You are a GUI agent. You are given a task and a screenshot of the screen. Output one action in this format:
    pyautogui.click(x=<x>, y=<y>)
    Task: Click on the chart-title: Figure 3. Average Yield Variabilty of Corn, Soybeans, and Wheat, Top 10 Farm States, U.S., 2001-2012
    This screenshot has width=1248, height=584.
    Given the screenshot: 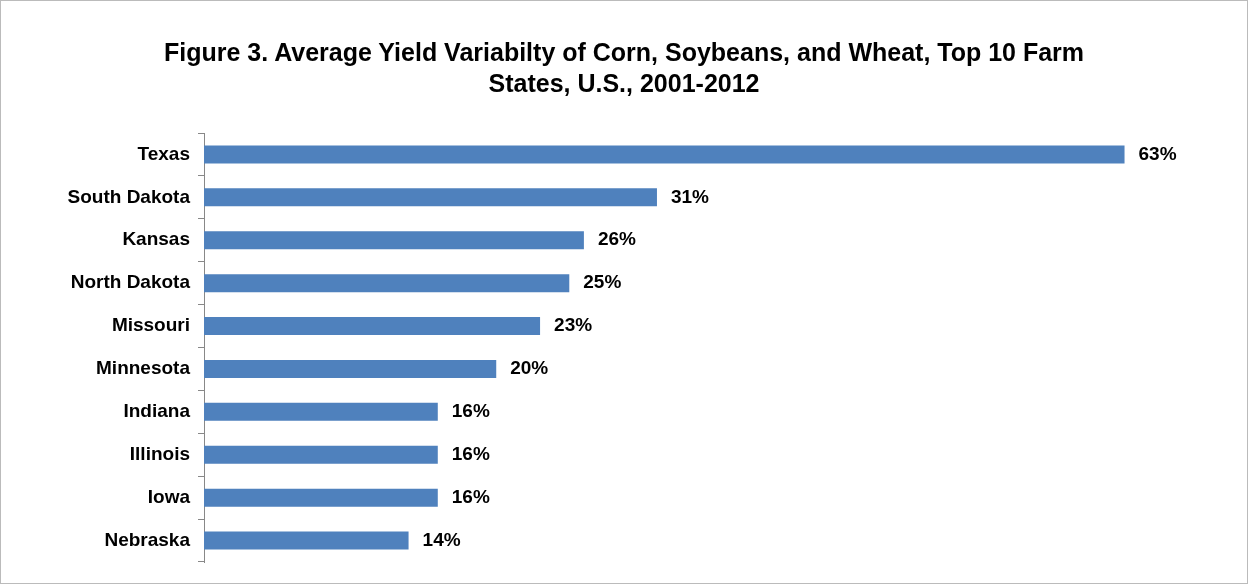 What is the action you would take?
    pyautogui.click(x=624, y=68)
    